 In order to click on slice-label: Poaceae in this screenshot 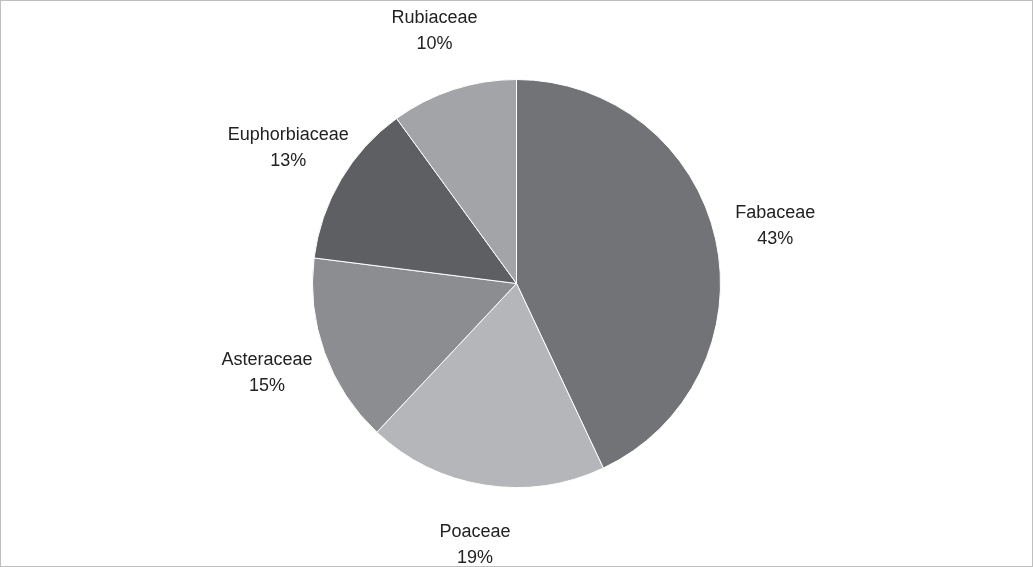, I will do `click(475, 531)`.